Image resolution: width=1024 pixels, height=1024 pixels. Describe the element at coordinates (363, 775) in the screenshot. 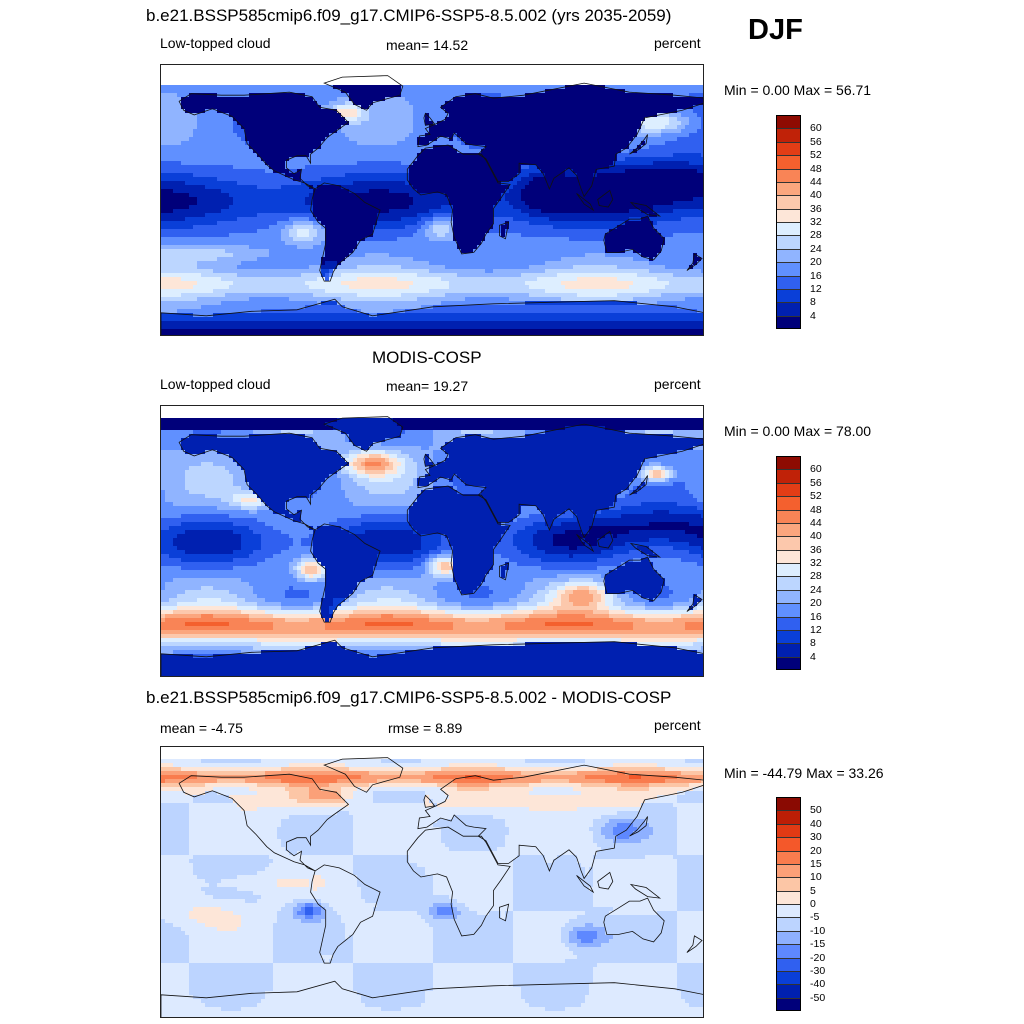

I see `coastline-greenland` at that location.